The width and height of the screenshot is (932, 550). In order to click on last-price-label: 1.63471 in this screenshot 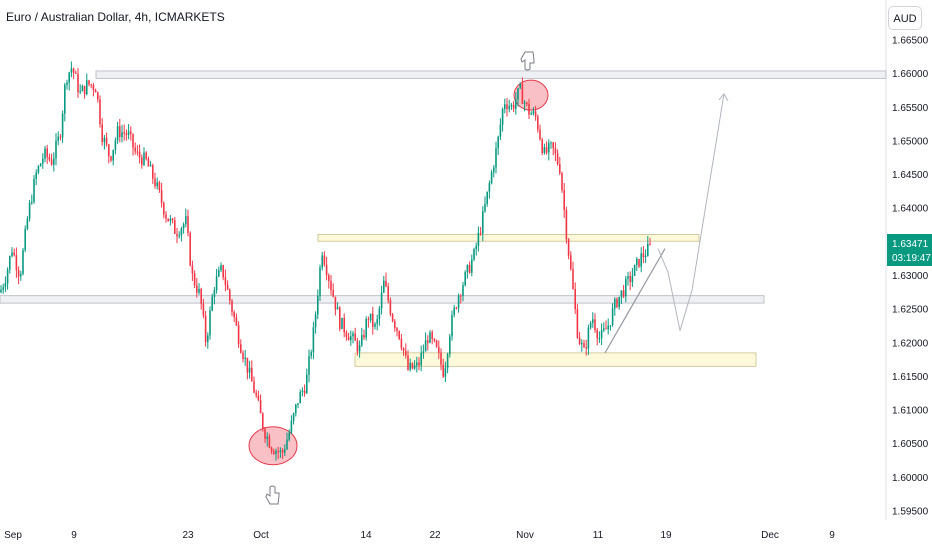, I will do `click(910, 244)`.